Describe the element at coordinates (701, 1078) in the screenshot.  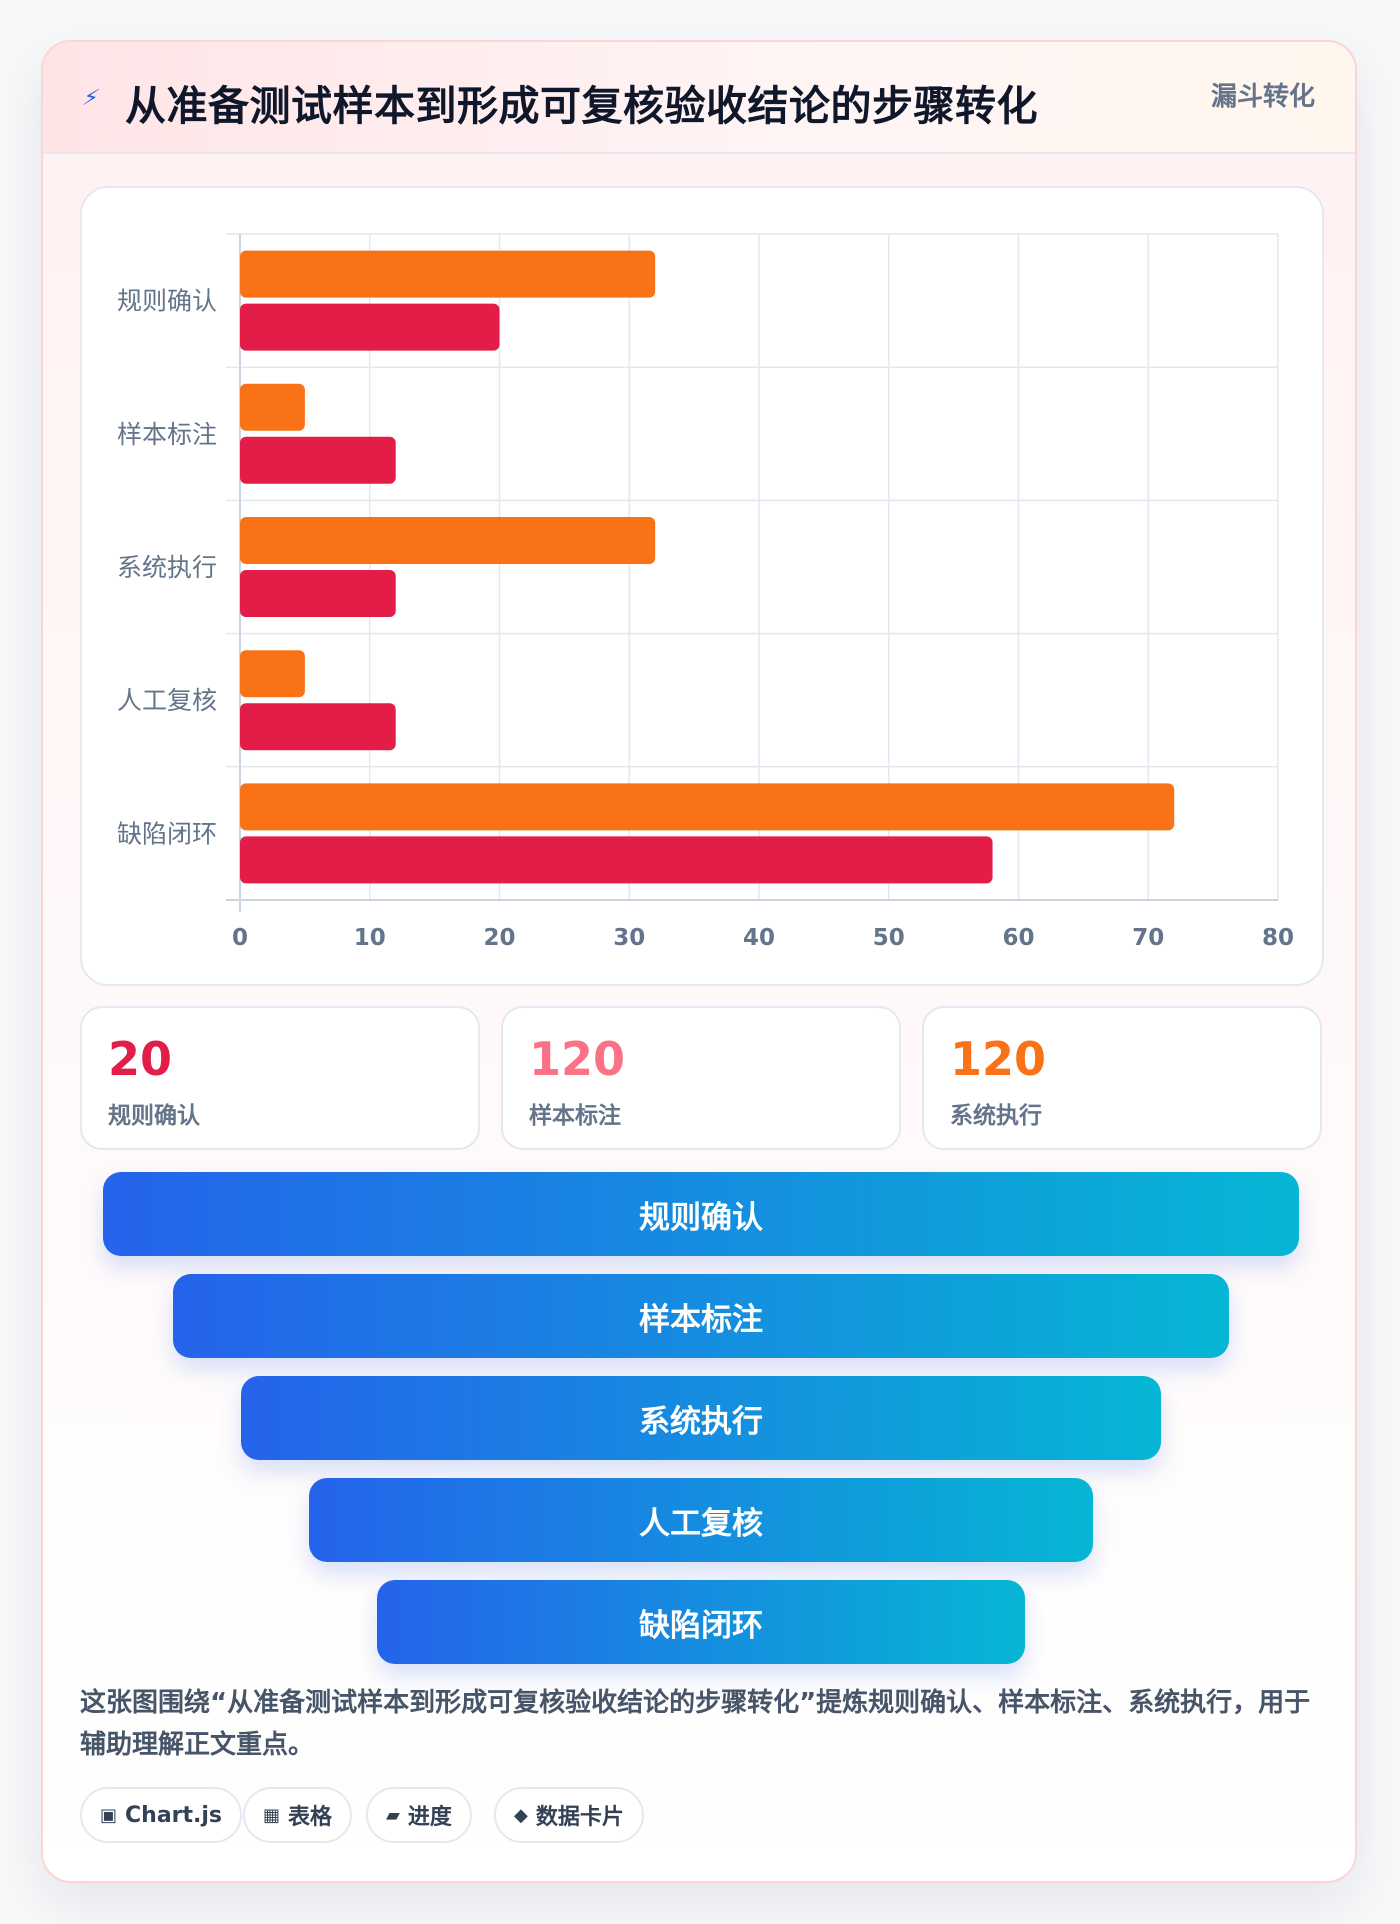
I see `stat-card: 120 样本标注` at that location.